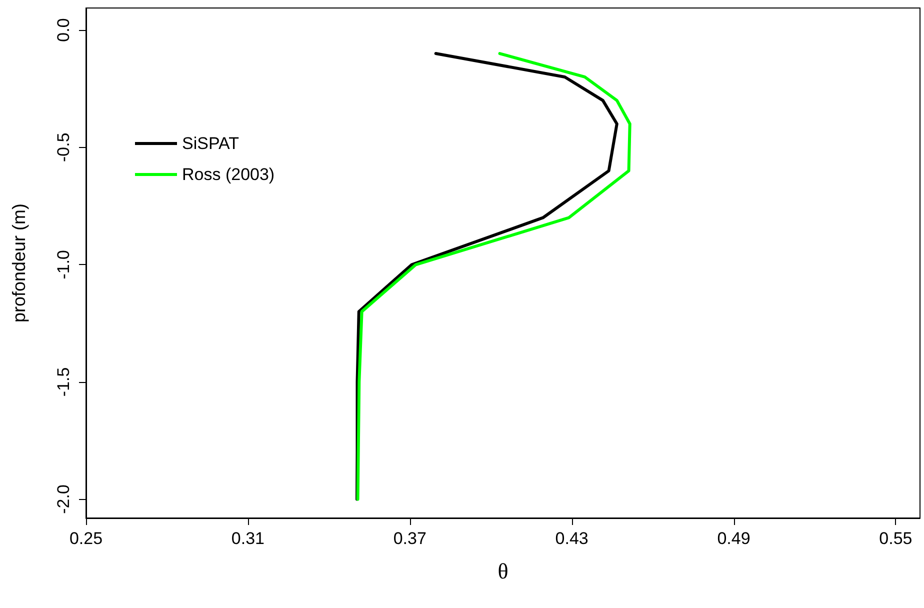 This screenshot has width=924, height=608. Describe the element at coordinates (63, 499) in the screenshot. I see `y-tick-label: -2.0` at that location.